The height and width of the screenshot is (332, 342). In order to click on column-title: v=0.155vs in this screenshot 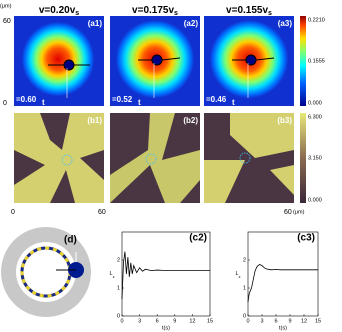, I will do `click(249, 11)`.